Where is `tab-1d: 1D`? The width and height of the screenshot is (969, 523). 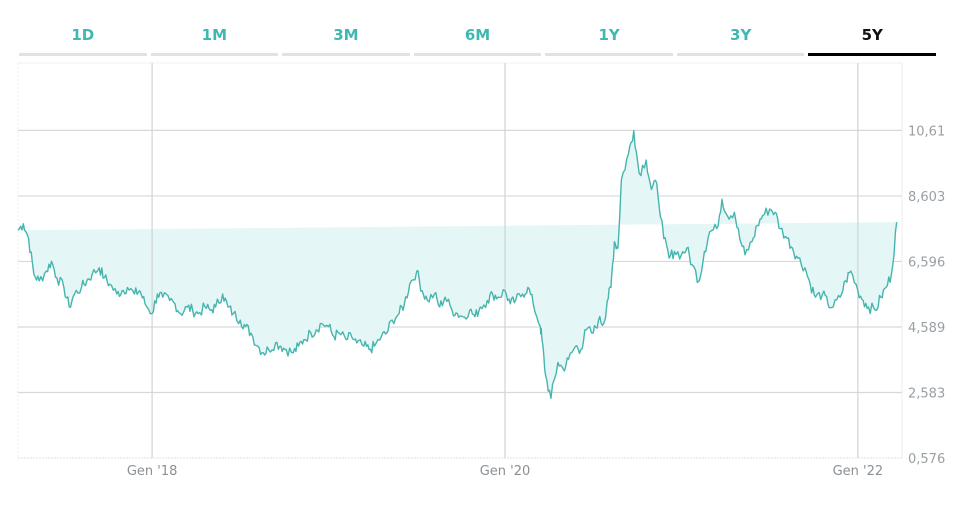
tab-1d: 1D is located at coordinates (83, 39).